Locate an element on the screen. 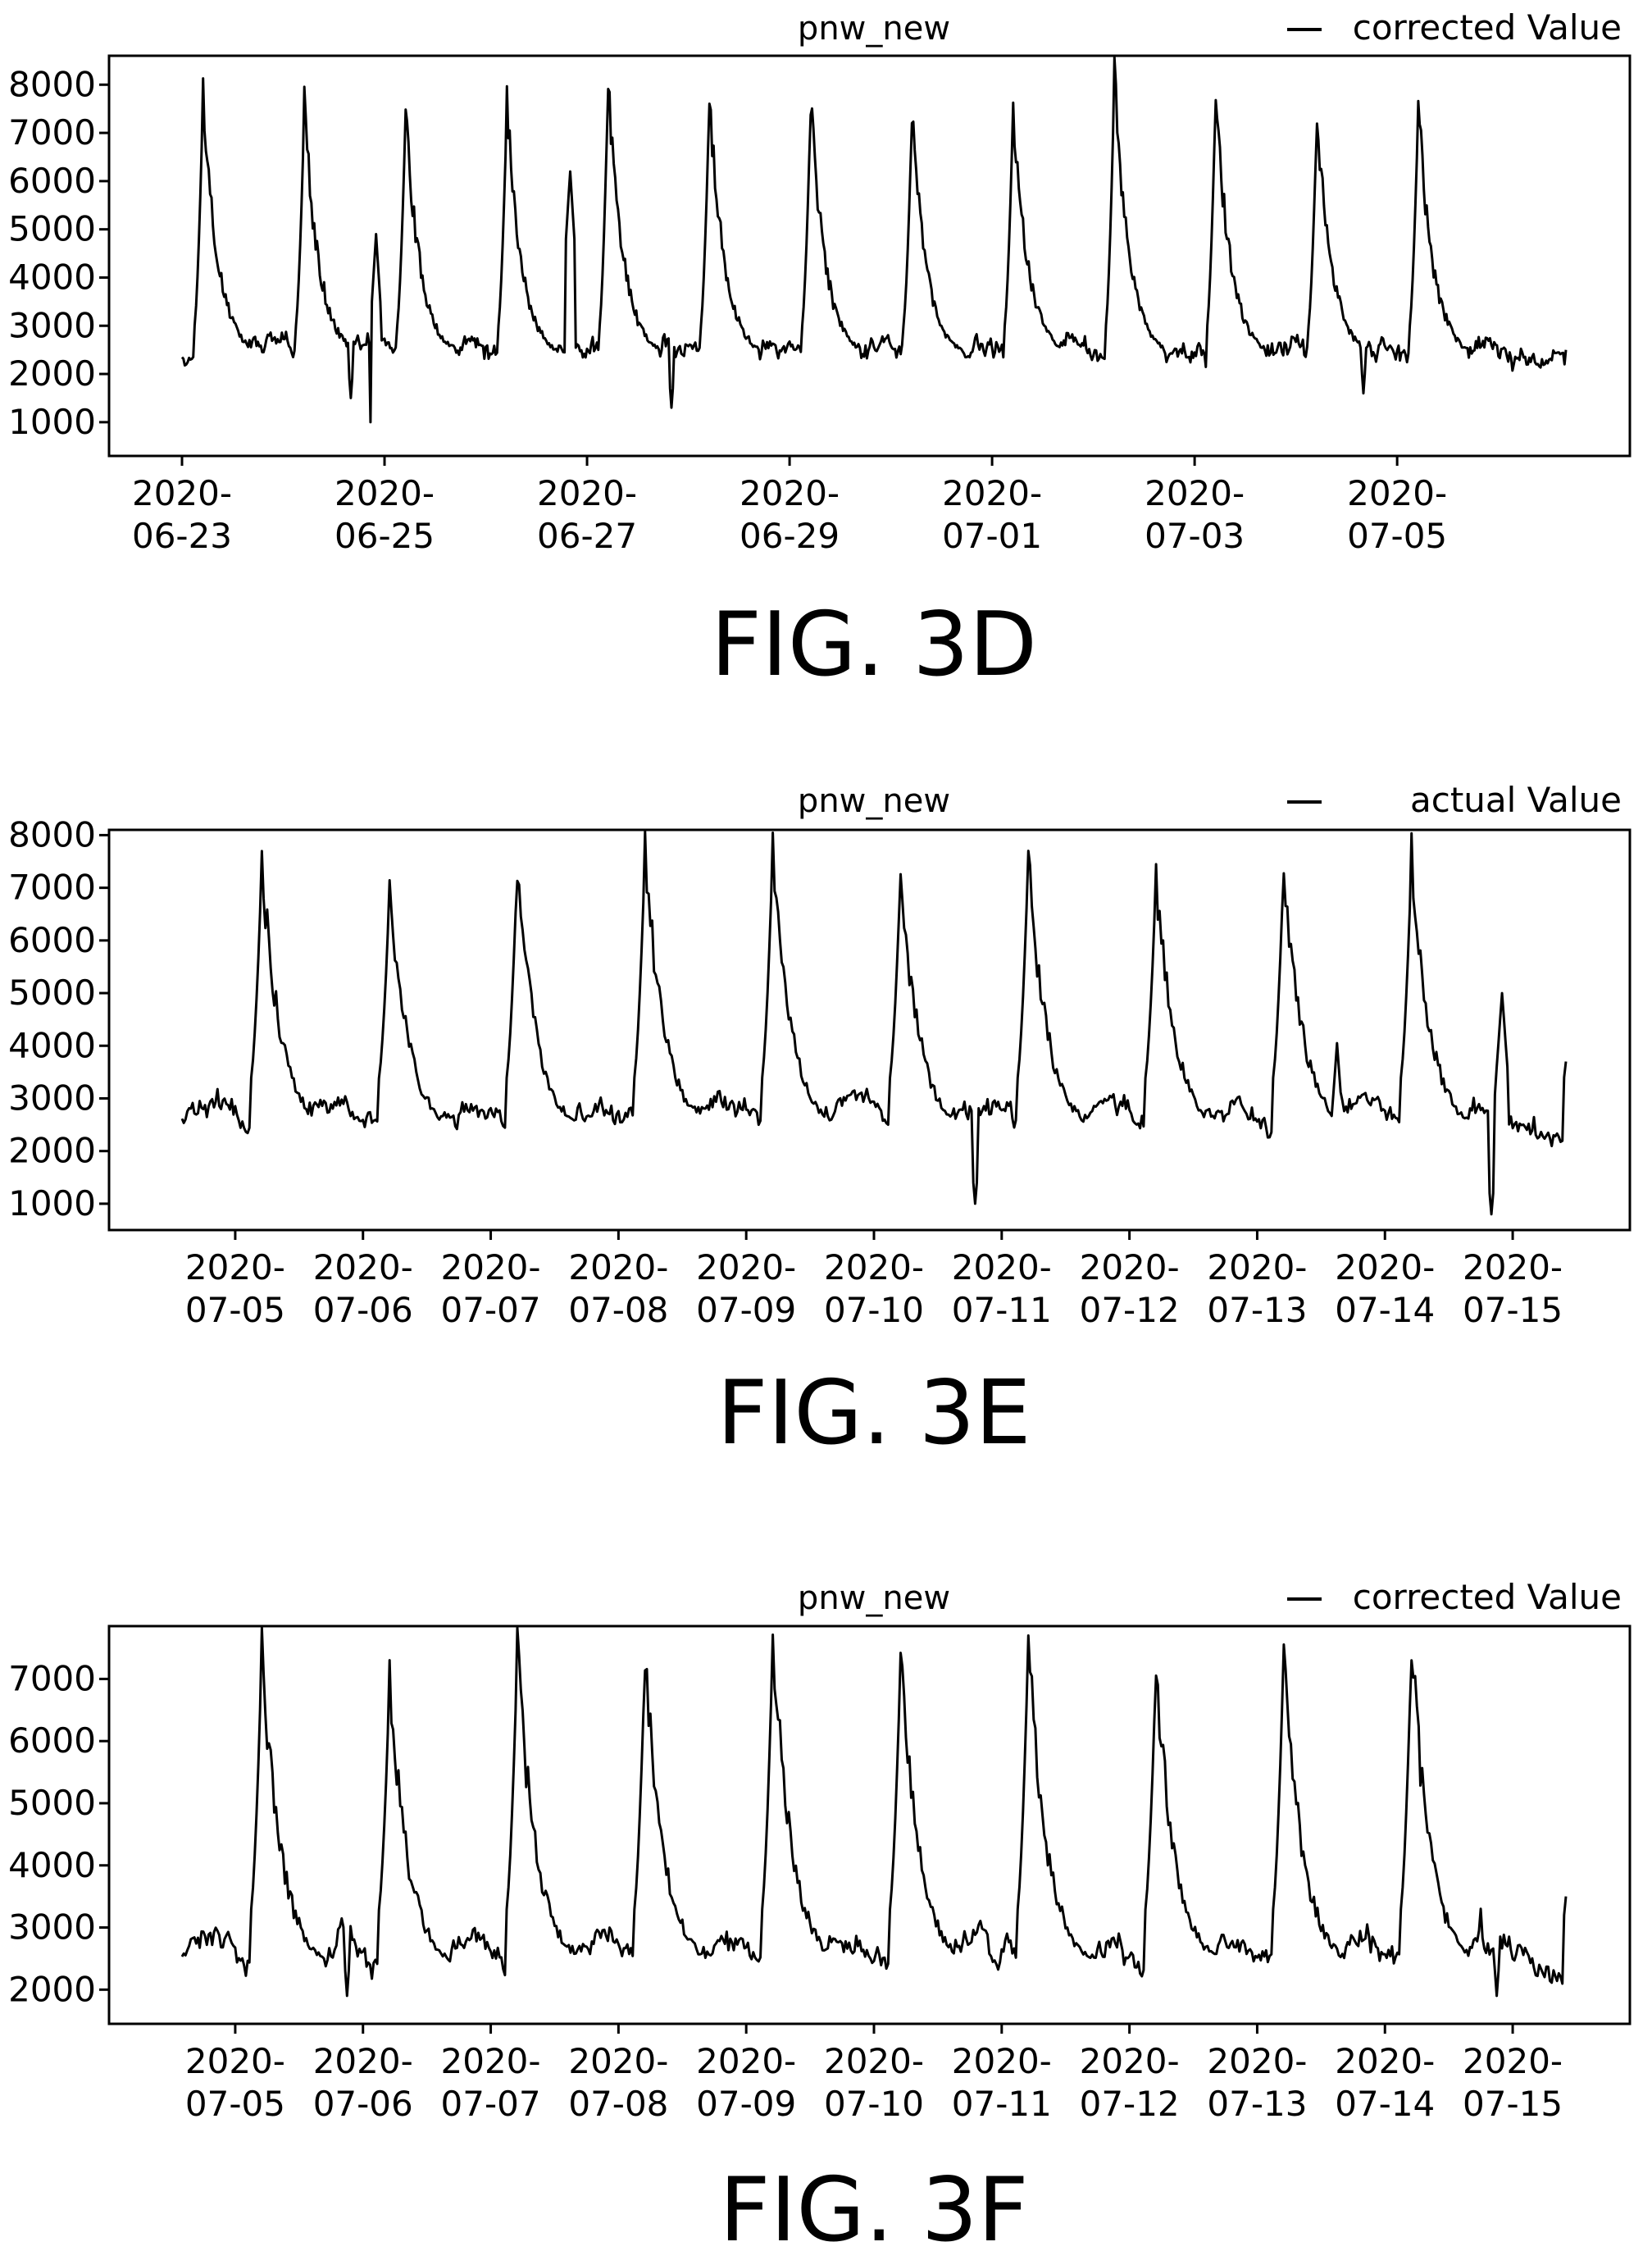 The width and height of the screenshot is (1652, 2260). legend-label: actual Value is located at coordinates (1516, 800).